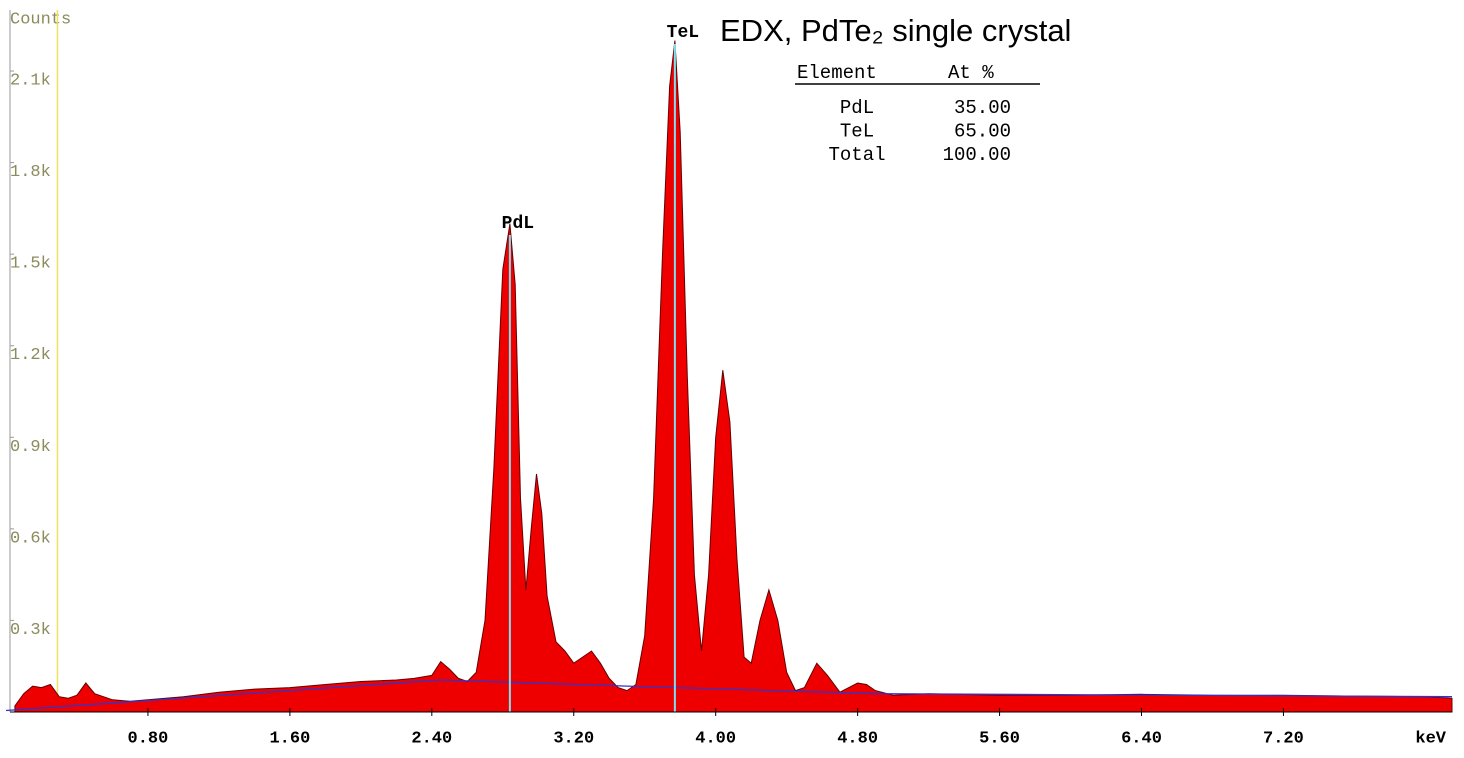 Image resolution: width=1464 pixels, height=758 pixels. I want to click on x-tick-label: 7.20, so click(1283, 738).